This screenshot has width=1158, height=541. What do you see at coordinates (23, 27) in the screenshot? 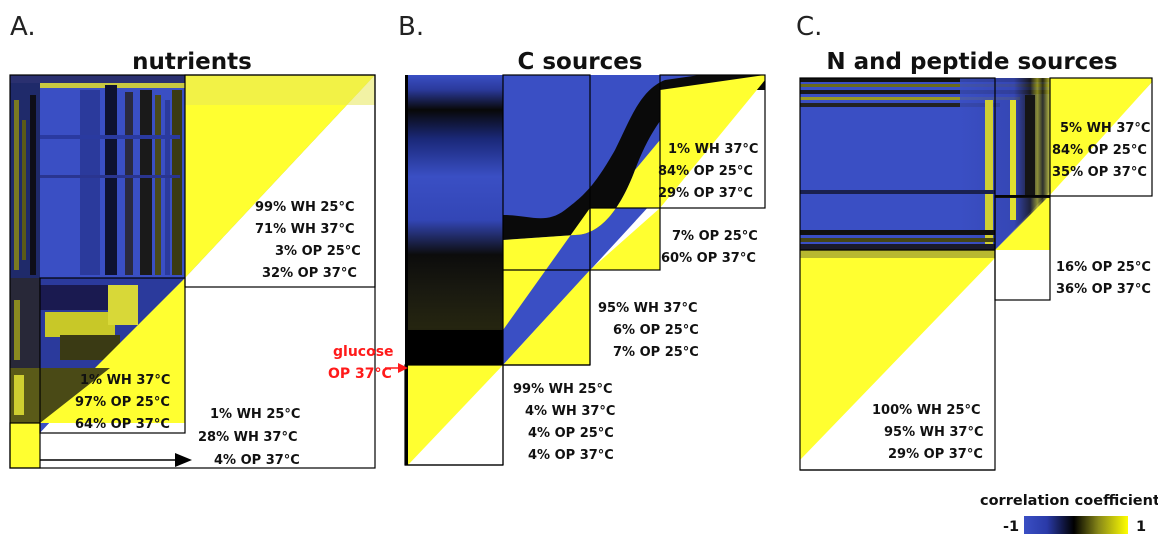
I see `panel-a-letter: A.` at bounding box center [23, 27].